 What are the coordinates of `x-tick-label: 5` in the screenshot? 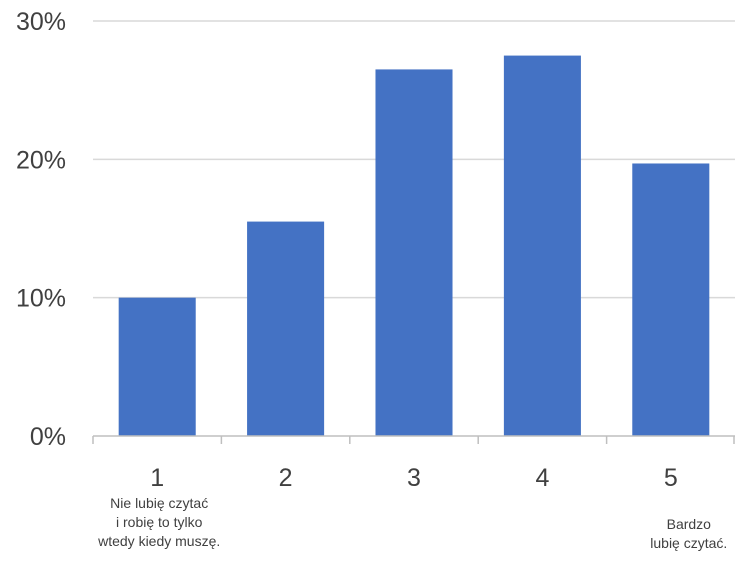 It's located at (671, 478).